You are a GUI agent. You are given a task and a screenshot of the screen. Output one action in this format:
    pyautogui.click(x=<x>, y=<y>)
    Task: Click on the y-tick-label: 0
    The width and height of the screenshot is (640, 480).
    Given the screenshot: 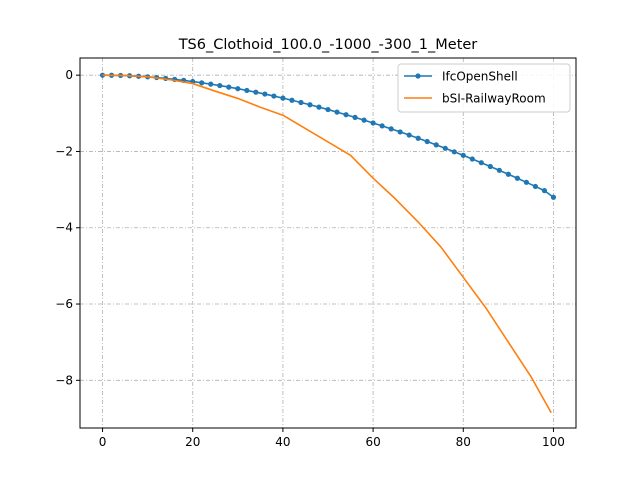 What is the action you would take?
    pyautogui.click(x=69, y=75)
    